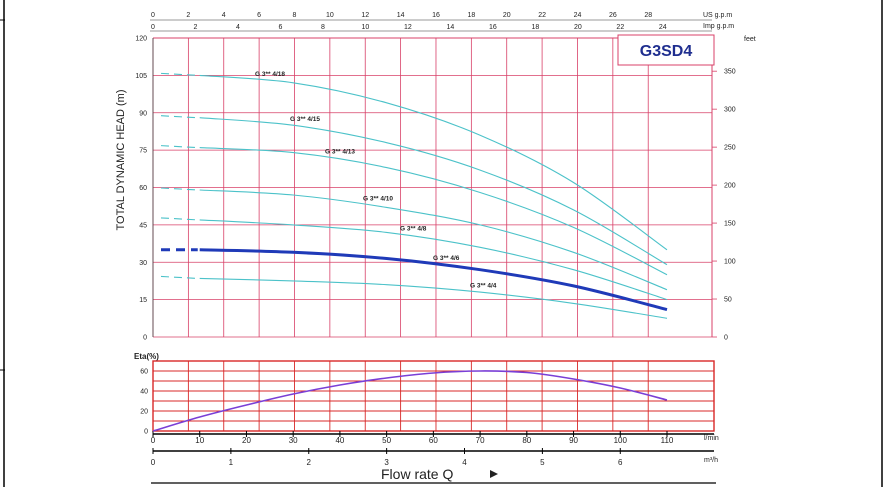 This screenshot has width=886, height=487. I want to click on lmin-tick-label: 110, so click(667, 440).